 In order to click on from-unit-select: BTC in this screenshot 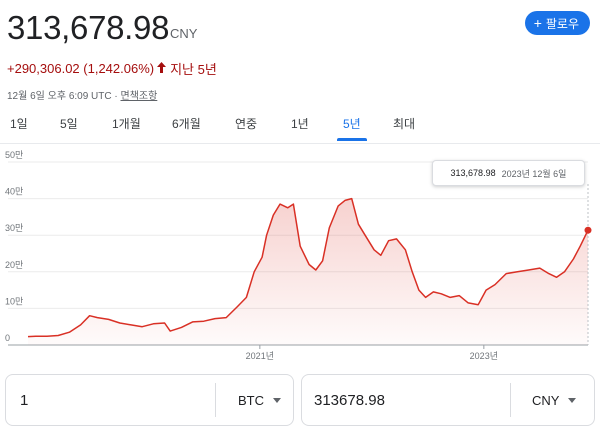, I will do `click(259, 400)`.